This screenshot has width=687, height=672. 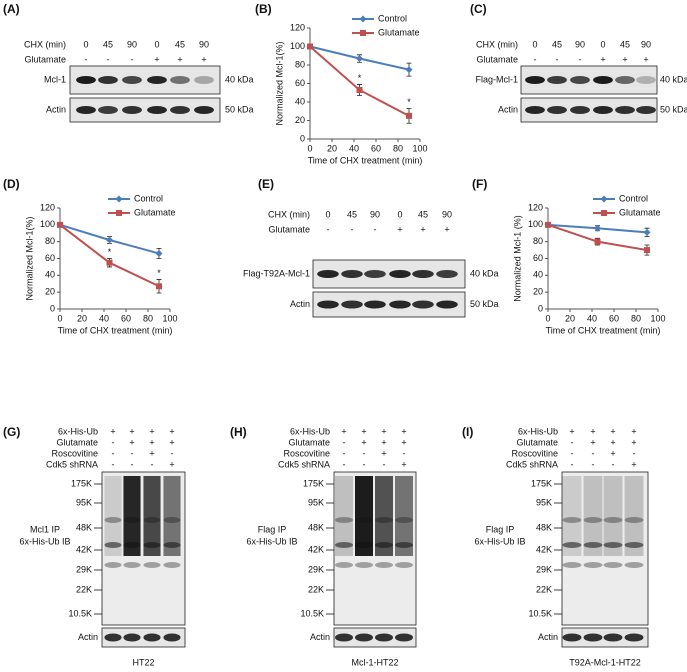 What do you see at coordinates (272, 529) in the screenshot?
I see `ip-label: Flag IP` at bounding box center [272, 529].